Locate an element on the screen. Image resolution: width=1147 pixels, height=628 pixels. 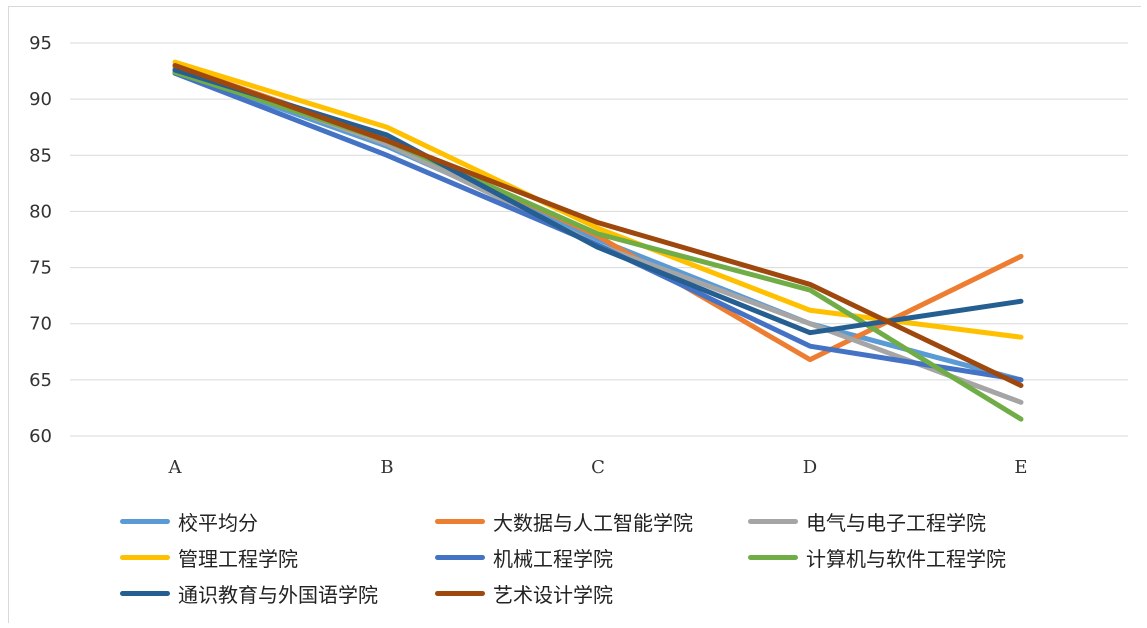
legend-label: 计算机与软件工程学院 is located at coordinates (906, 558).